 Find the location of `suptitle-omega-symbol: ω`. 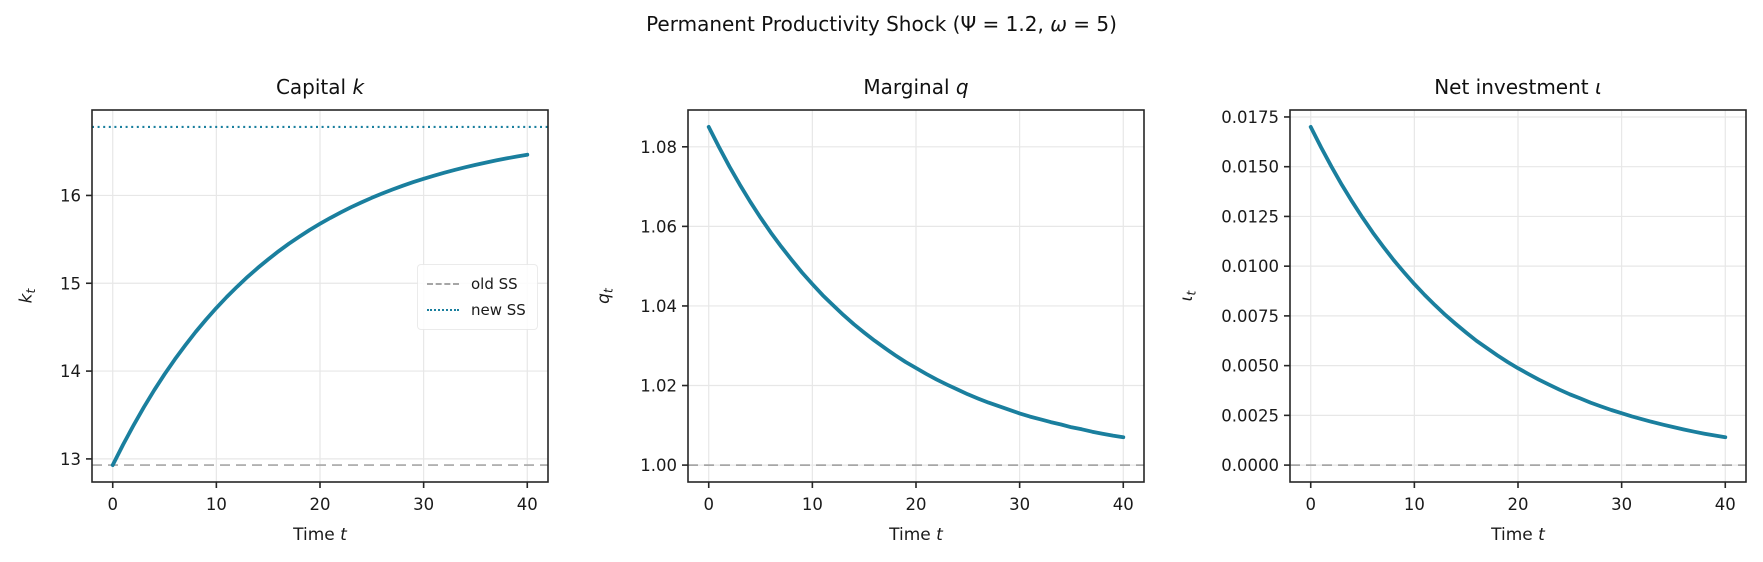

suptitle-omega-symbol: ω is located at coordinates (1058, 24).